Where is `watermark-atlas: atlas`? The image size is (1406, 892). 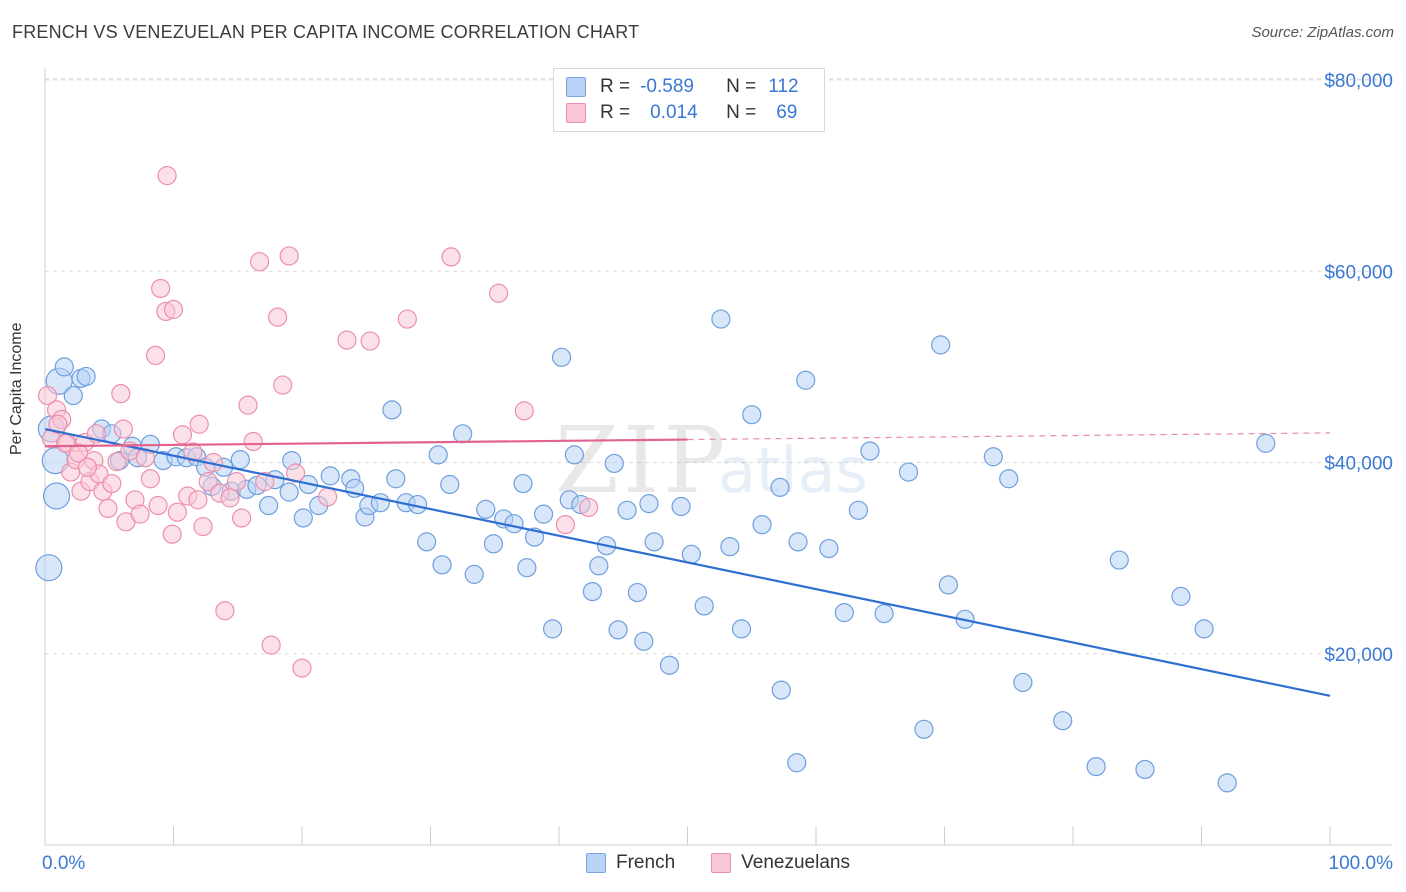 watermark-atlas: atlas is located at coordinates (793, 470).